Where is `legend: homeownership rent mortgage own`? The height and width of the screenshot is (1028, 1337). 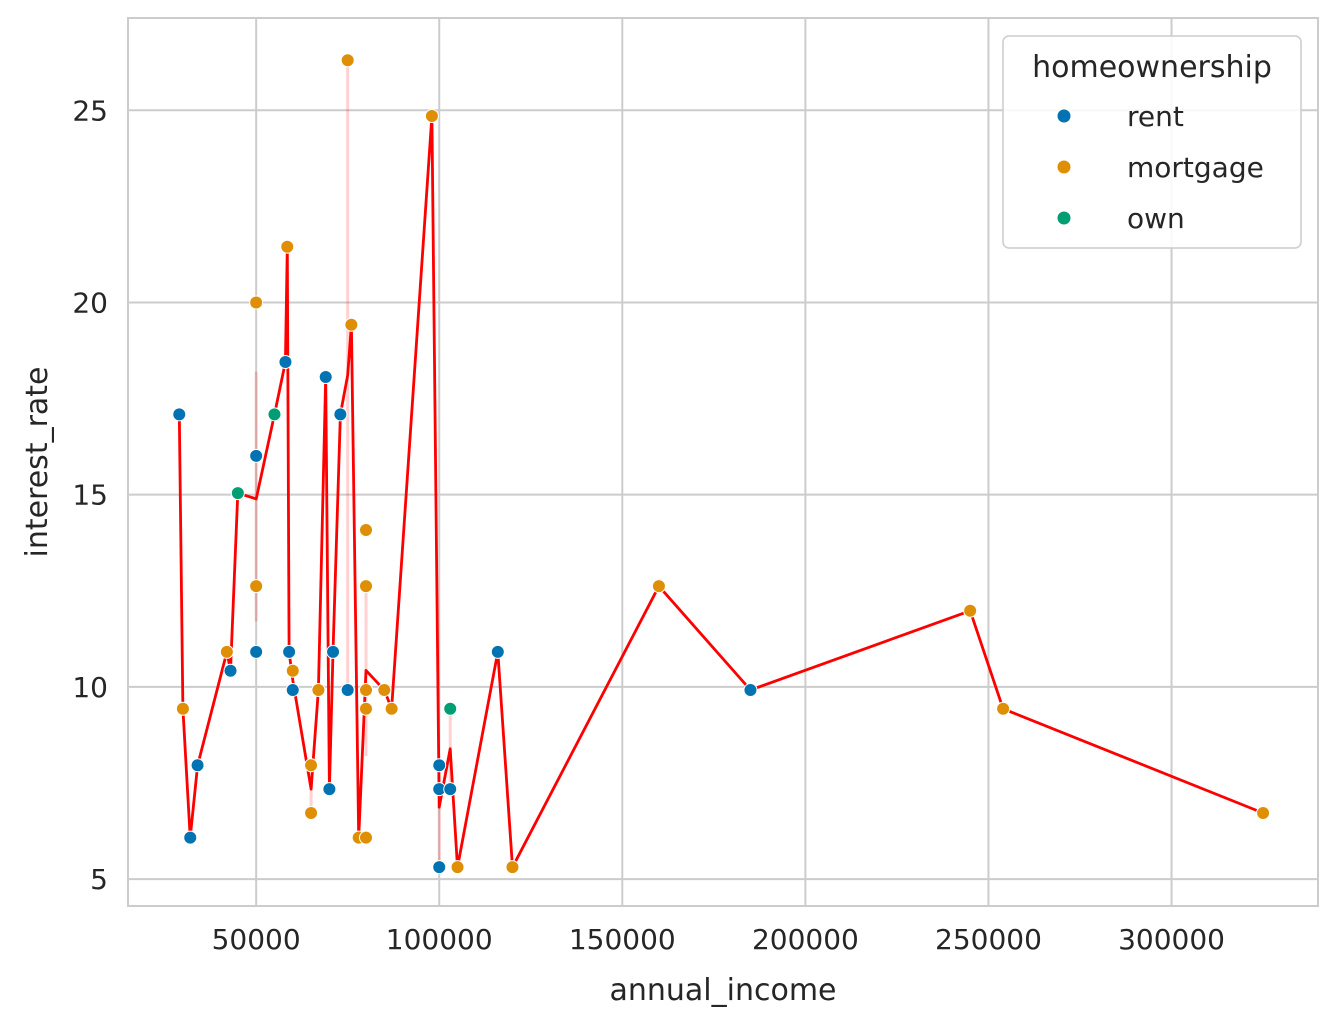
legend: homeownership rent mortgage own is located at coordinates (1152, 142).